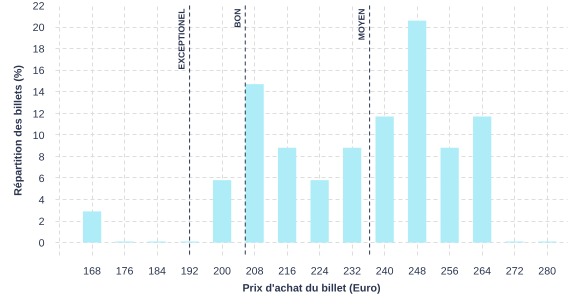  What do you see at coordinates (38, 50) in the screenshot?
I see `y-tick-label: 18` at bounding box center [38, 50].